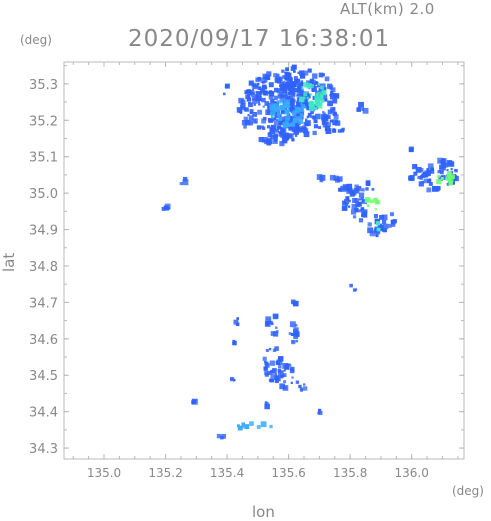 This screenshot has width=491, height=521. I want to click on y-tick-label: 34.4, so click(43, 413).